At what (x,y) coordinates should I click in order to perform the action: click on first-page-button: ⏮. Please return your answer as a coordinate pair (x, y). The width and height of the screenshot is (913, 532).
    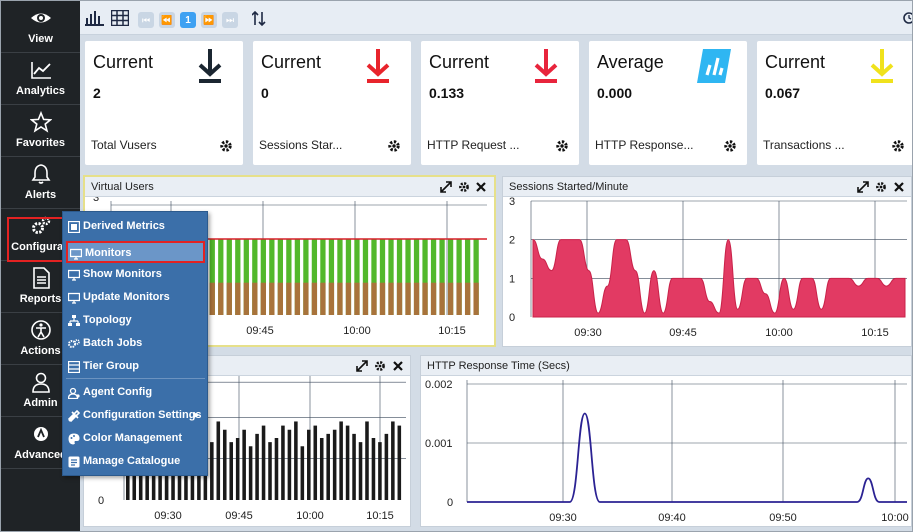
    Looking at the image, I should click on (146, 20).